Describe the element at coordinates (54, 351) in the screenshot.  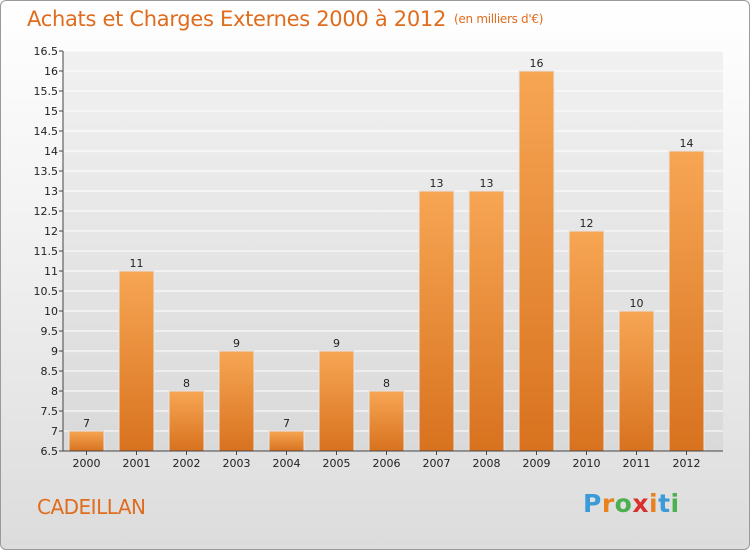
I see `y-tick-label: 9` at that location.